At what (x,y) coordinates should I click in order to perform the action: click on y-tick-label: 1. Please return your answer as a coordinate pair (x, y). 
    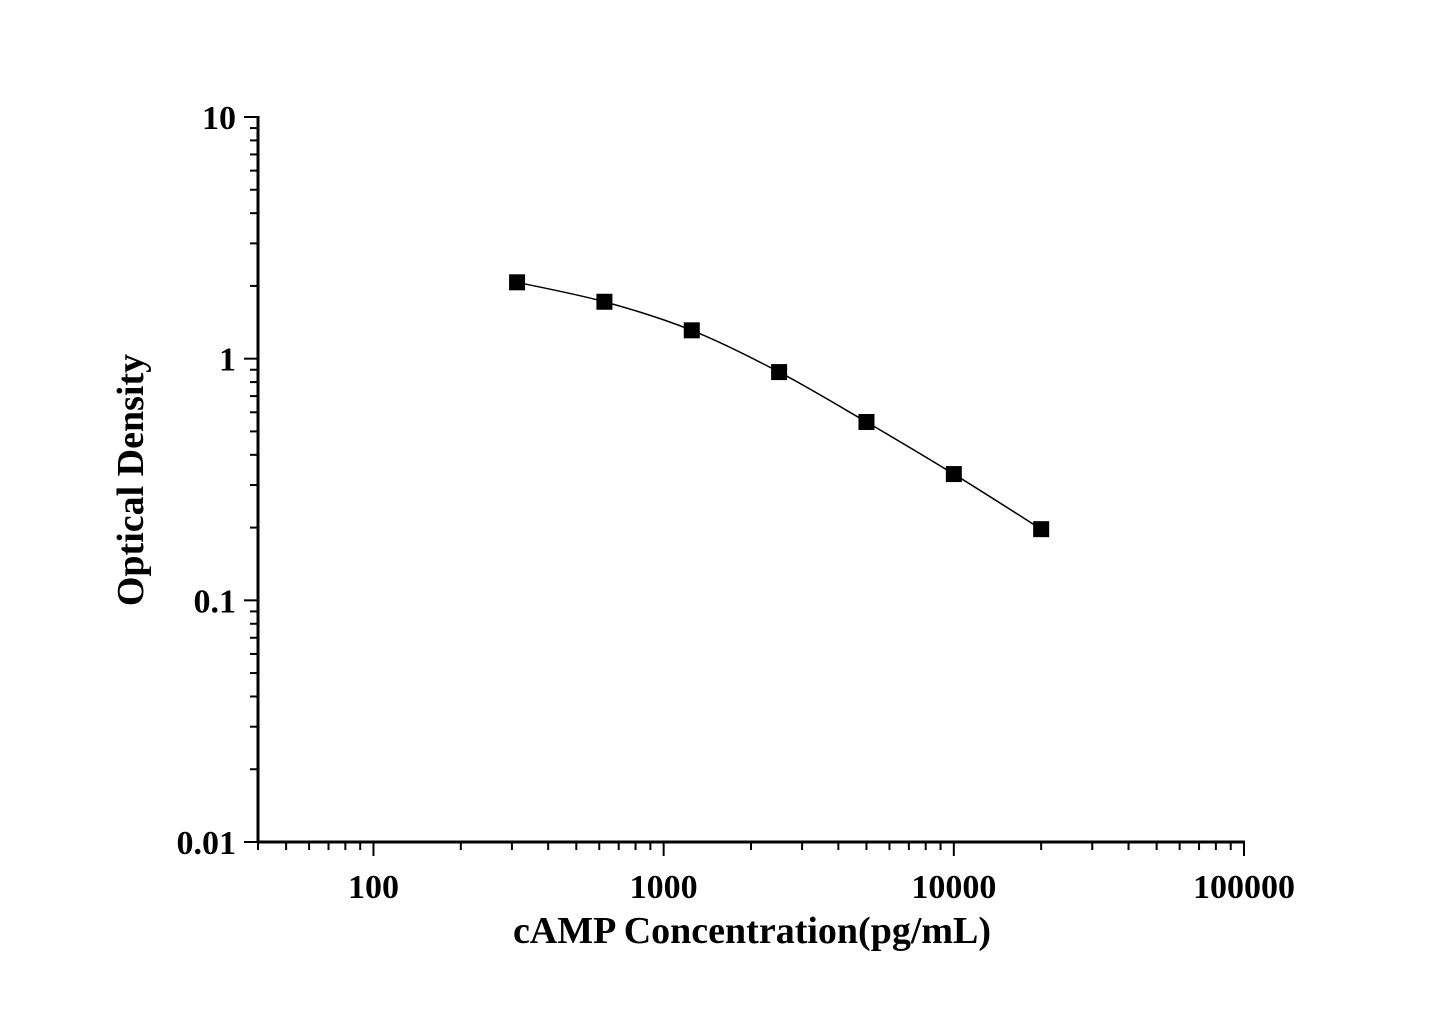
    Looking at the image, I should click on (227, 360).